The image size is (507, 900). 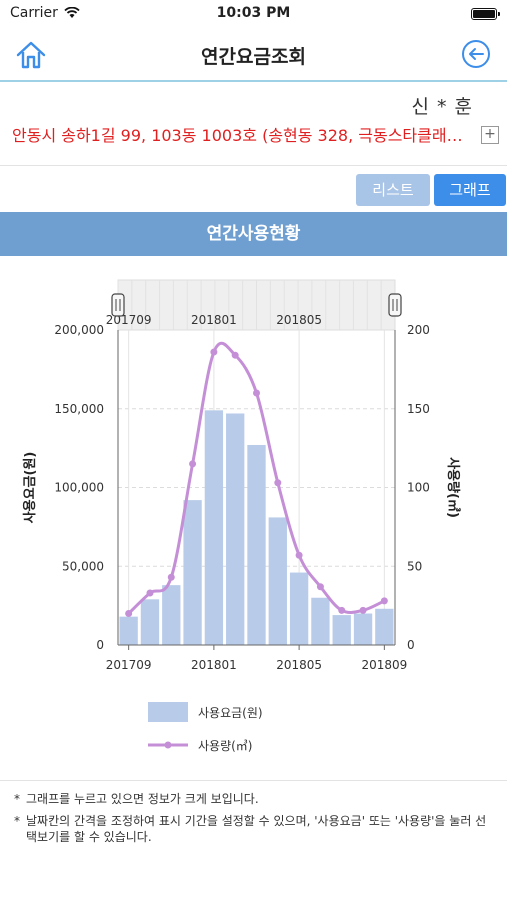 I want to click on clock: 10:03 PM, so click(x=253, y=13).